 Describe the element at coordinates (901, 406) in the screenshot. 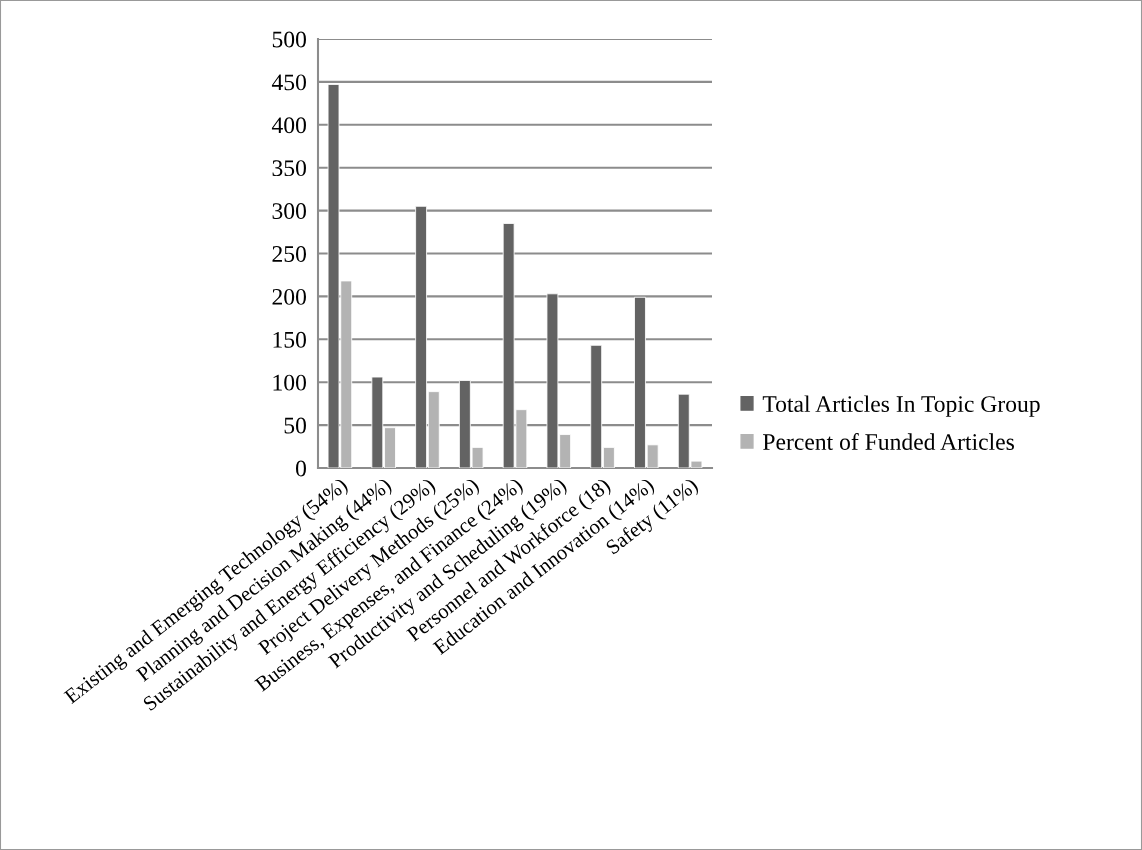

I see `legend-label: Total Articles In Topic Group` at that location.